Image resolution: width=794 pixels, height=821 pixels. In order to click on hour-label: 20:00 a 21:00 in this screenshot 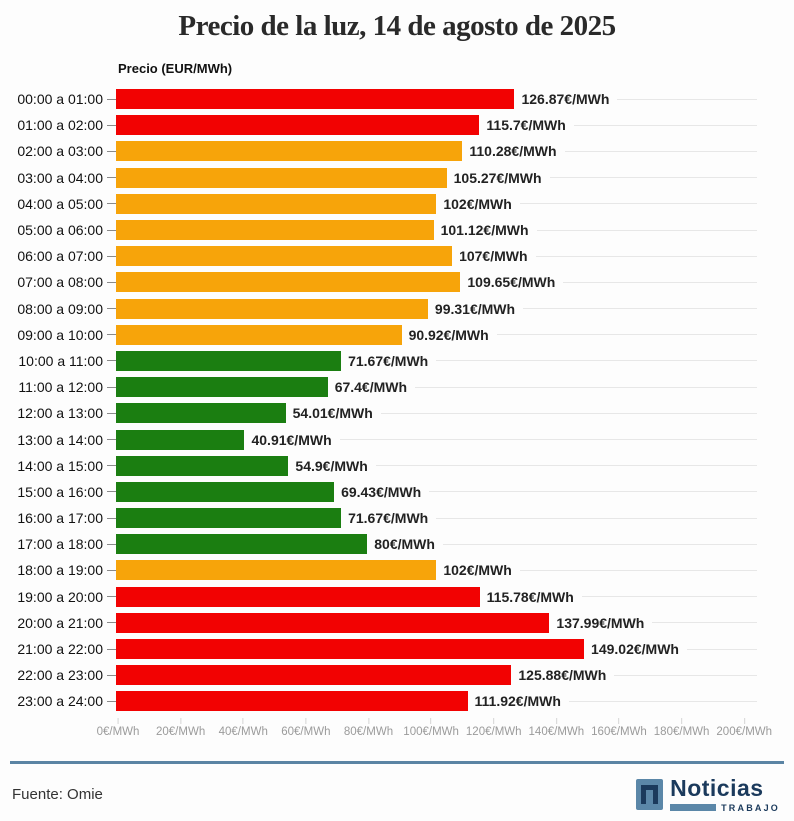, I will do `click(60, 622)`.